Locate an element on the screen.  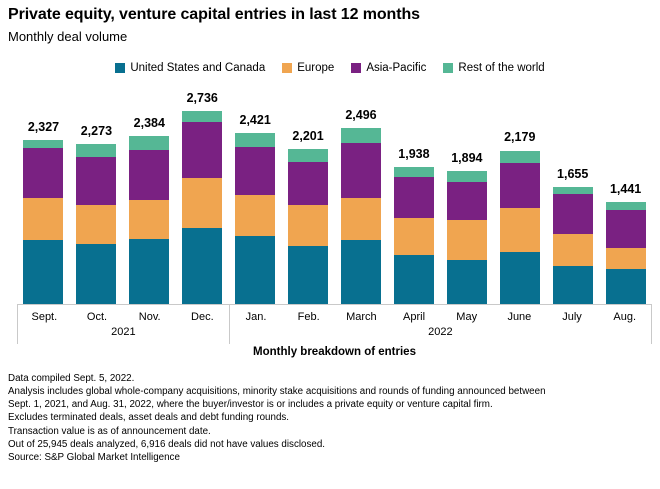
legend-item: Asia-Pacific is located at coordinates (388, 68).